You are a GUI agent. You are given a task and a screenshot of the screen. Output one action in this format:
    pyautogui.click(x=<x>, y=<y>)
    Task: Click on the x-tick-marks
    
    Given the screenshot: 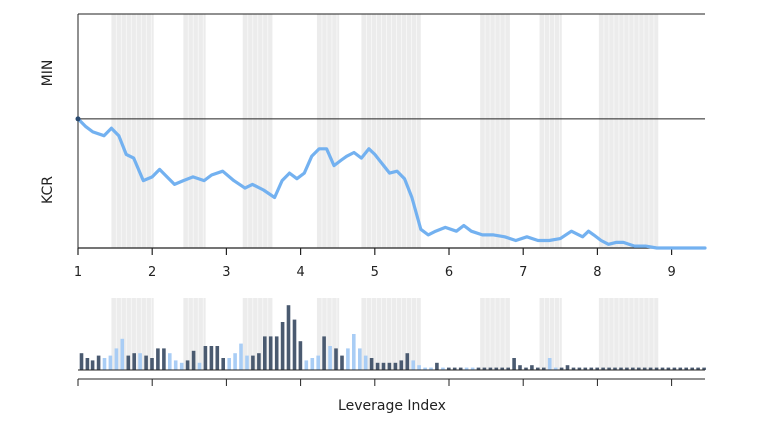 What is the action you would take?
    pyautogui.click(x=375, y=251)
    